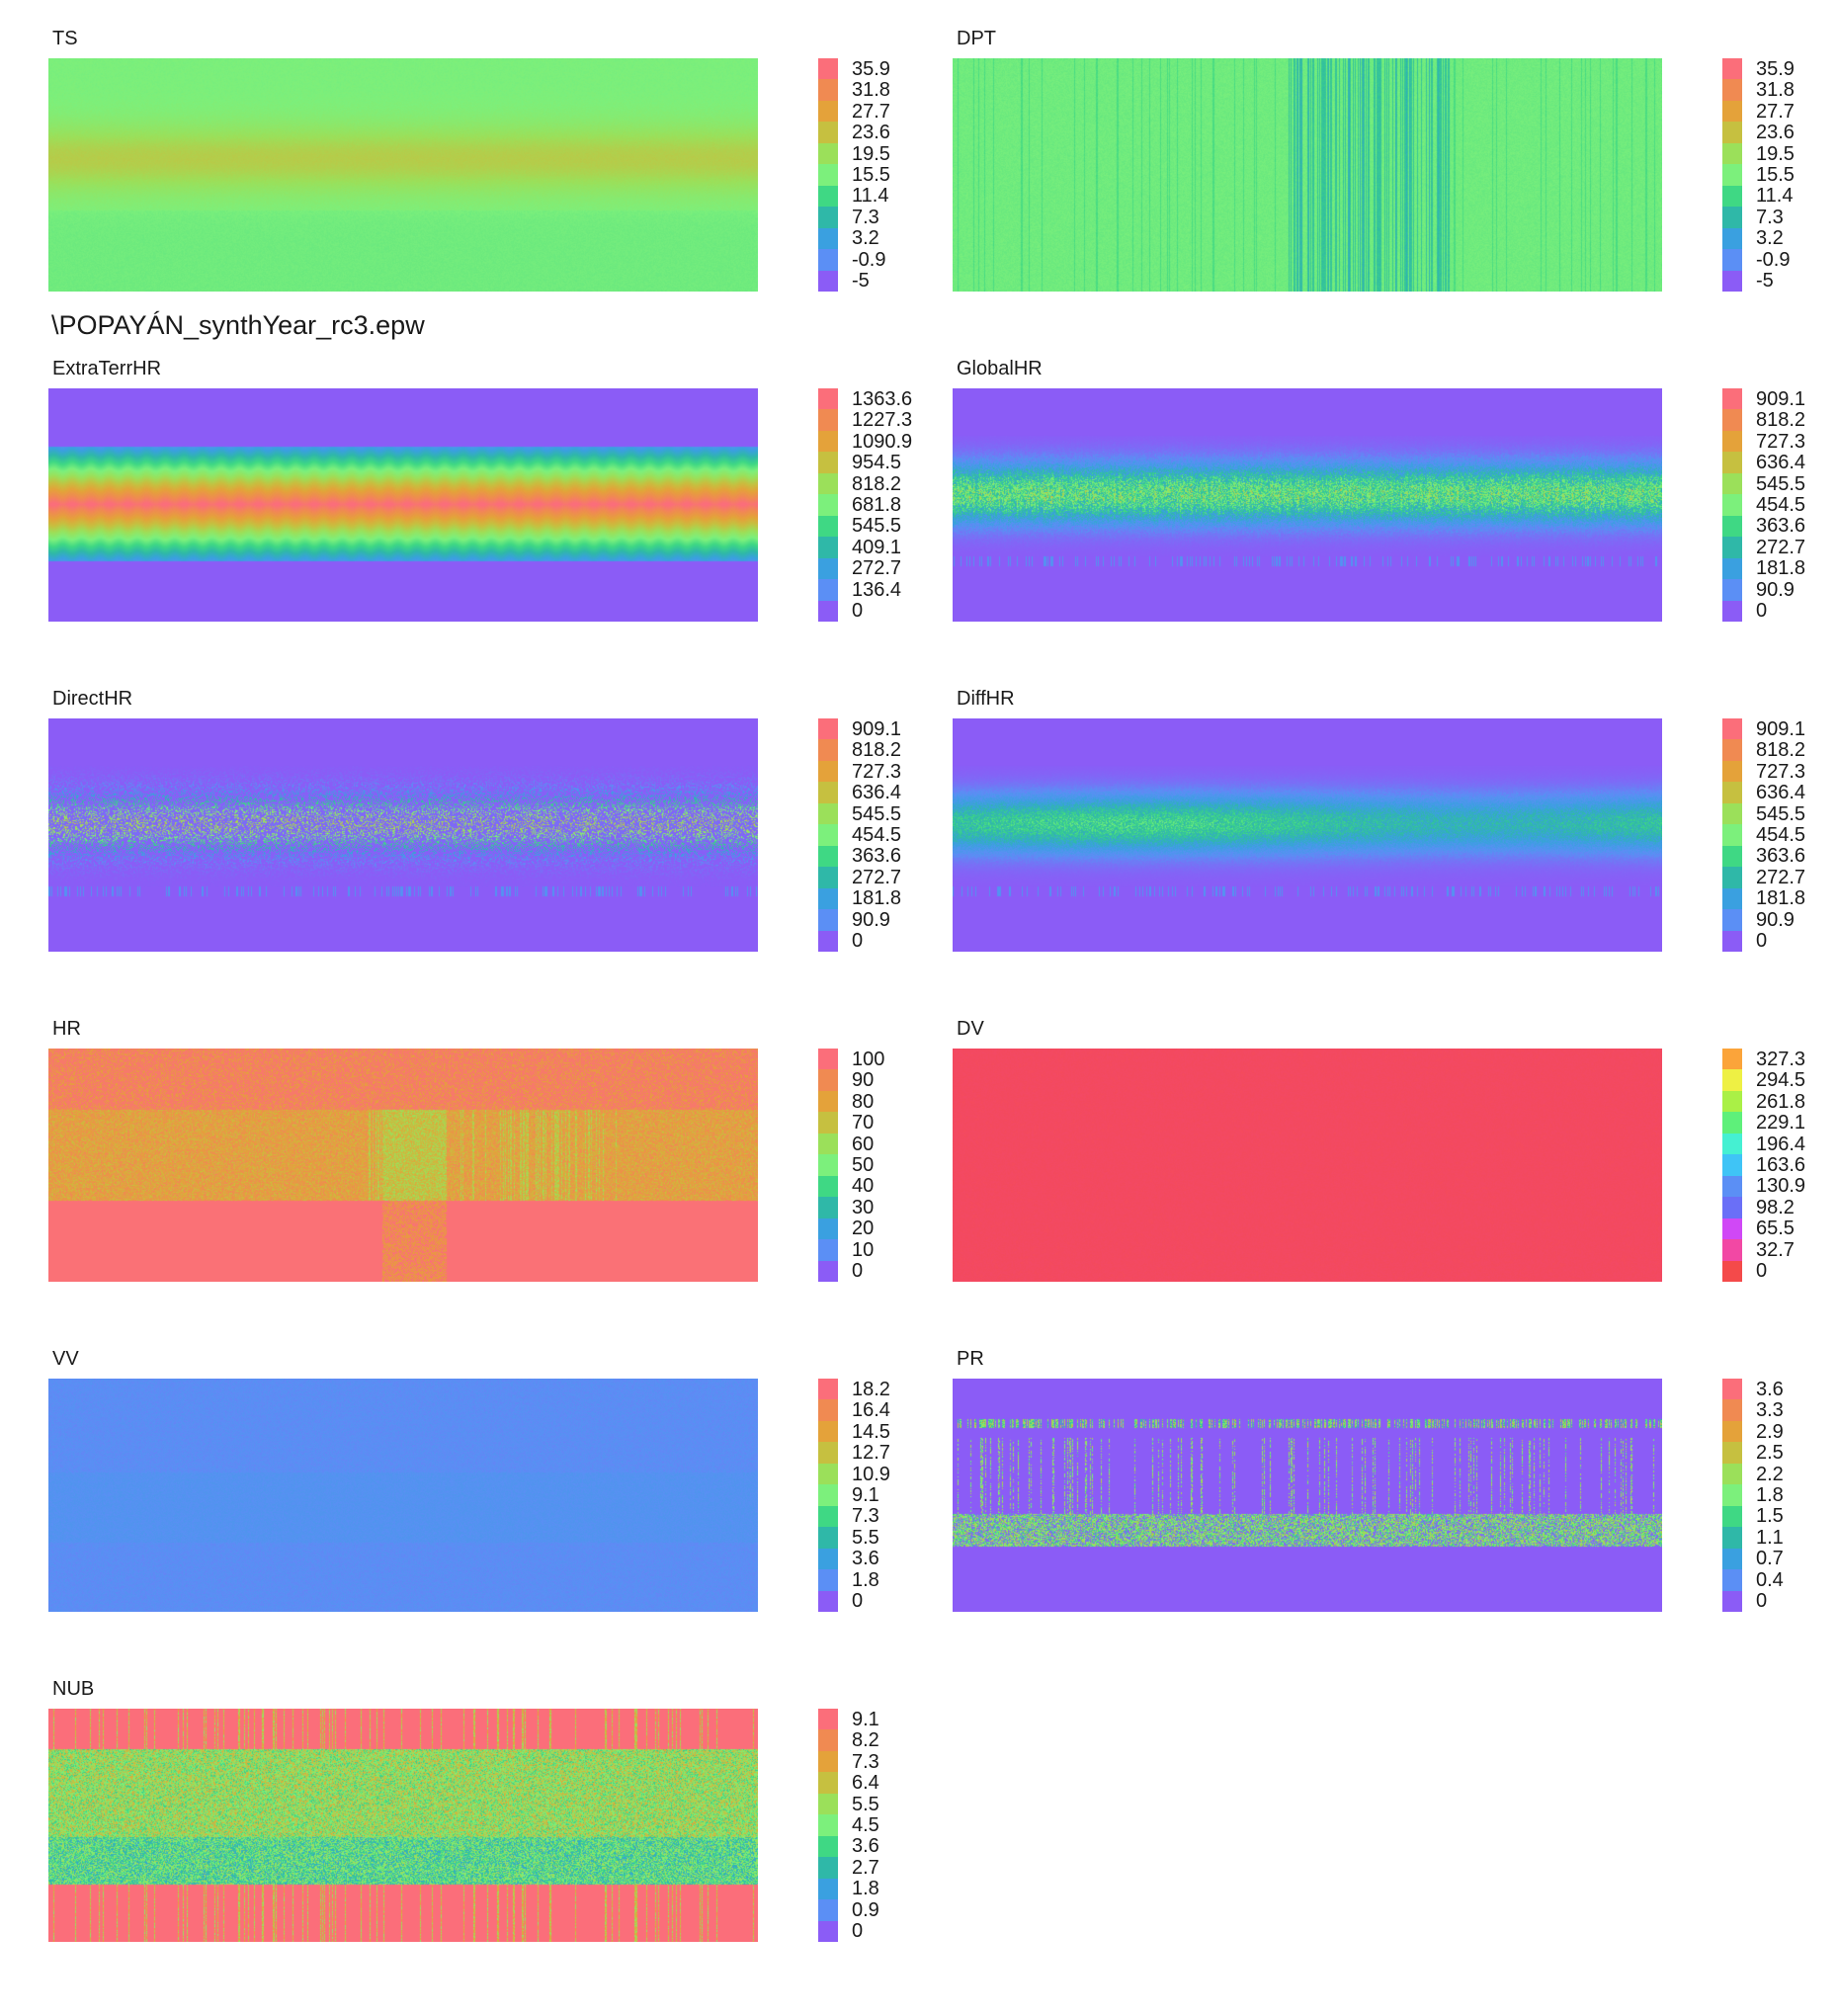 The width and height of the screenshot is (1838, 2016). What do you see at coordinates (871, 1431) in the screenshot?
I see `legend-tick-label: 14.5` at bounding box center [871, 1431].